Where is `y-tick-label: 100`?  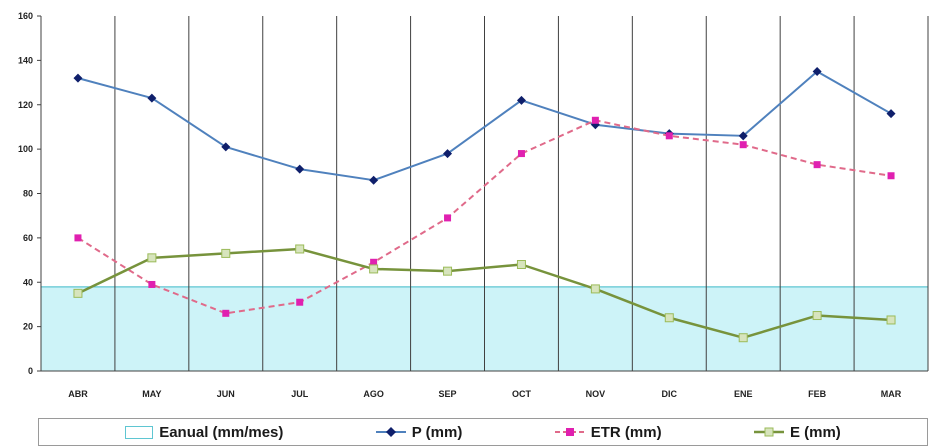 y-tick-label: 100 is located at coordinates (25, 149).